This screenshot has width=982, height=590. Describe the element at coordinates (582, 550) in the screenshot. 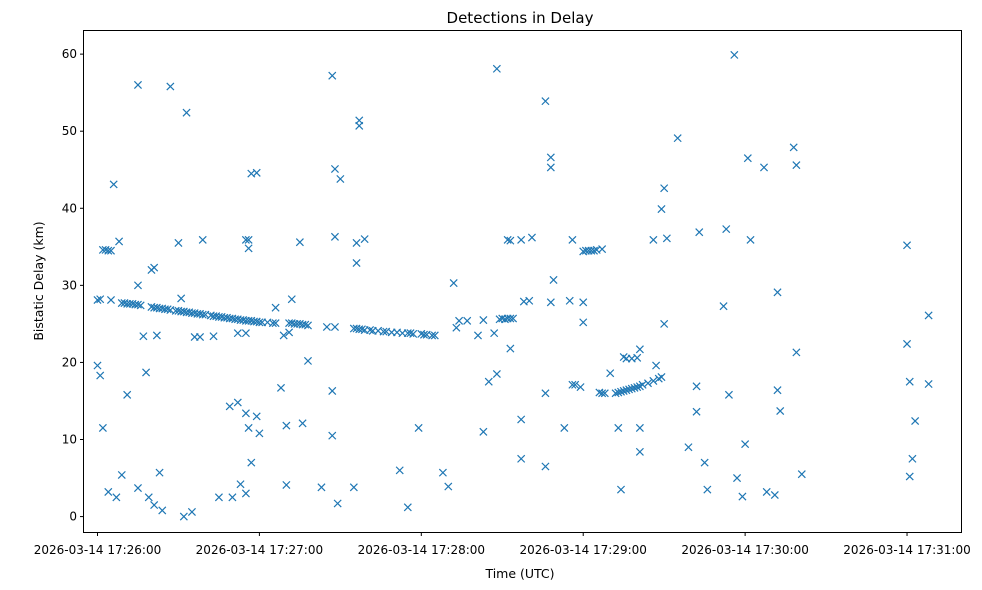

I see `x-tick-label: 2026-03-14 17:29:00` at that location.